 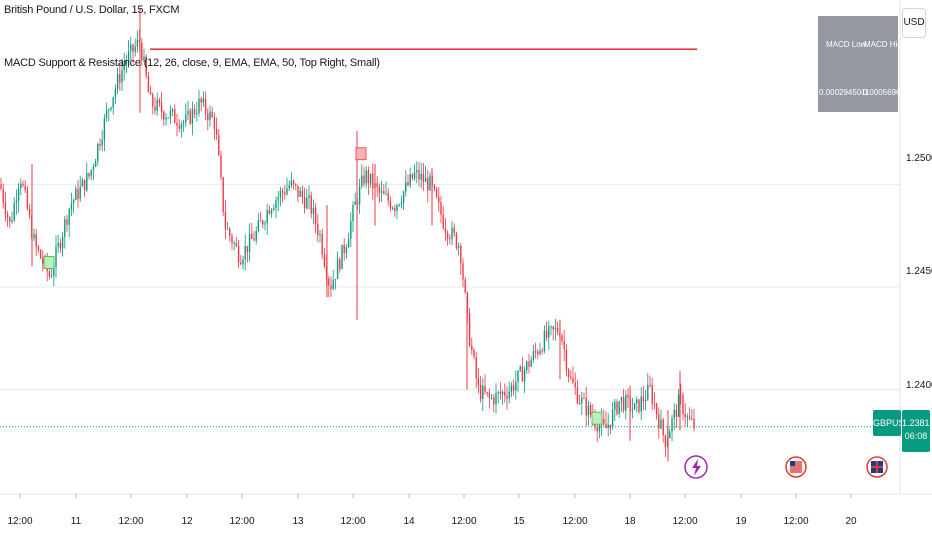 What do you see at coordinates (92, 10) in the screenshot?
I see `symbol-title: British Pound / U.S. Dollar, 15, FXCM` at bounding box center [92, 10].